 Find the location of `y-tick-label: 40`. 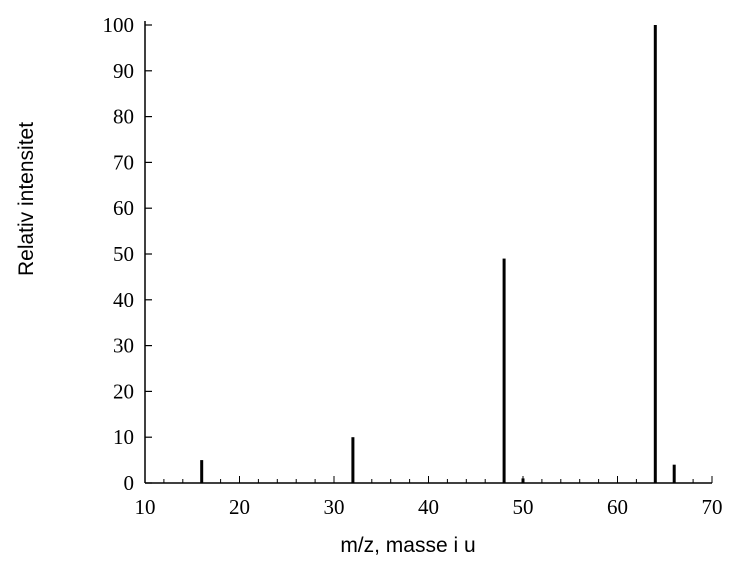

y-tick-label: 40 is located at coordinates (123, 300).